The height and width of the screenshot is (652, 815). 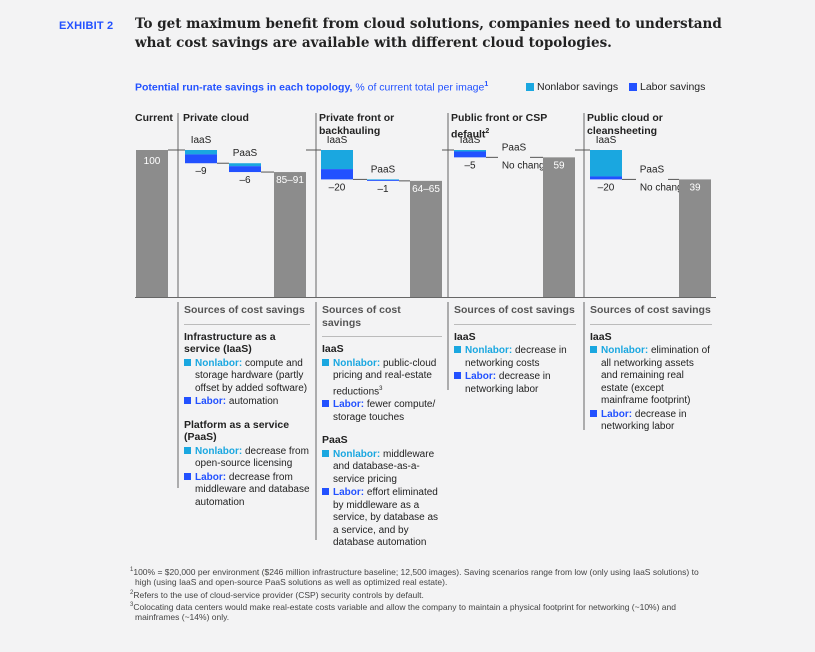 What do you see at coordinates (152, 223) in the screenshot?
I see `current-bar` at bounding box center [152, 223].